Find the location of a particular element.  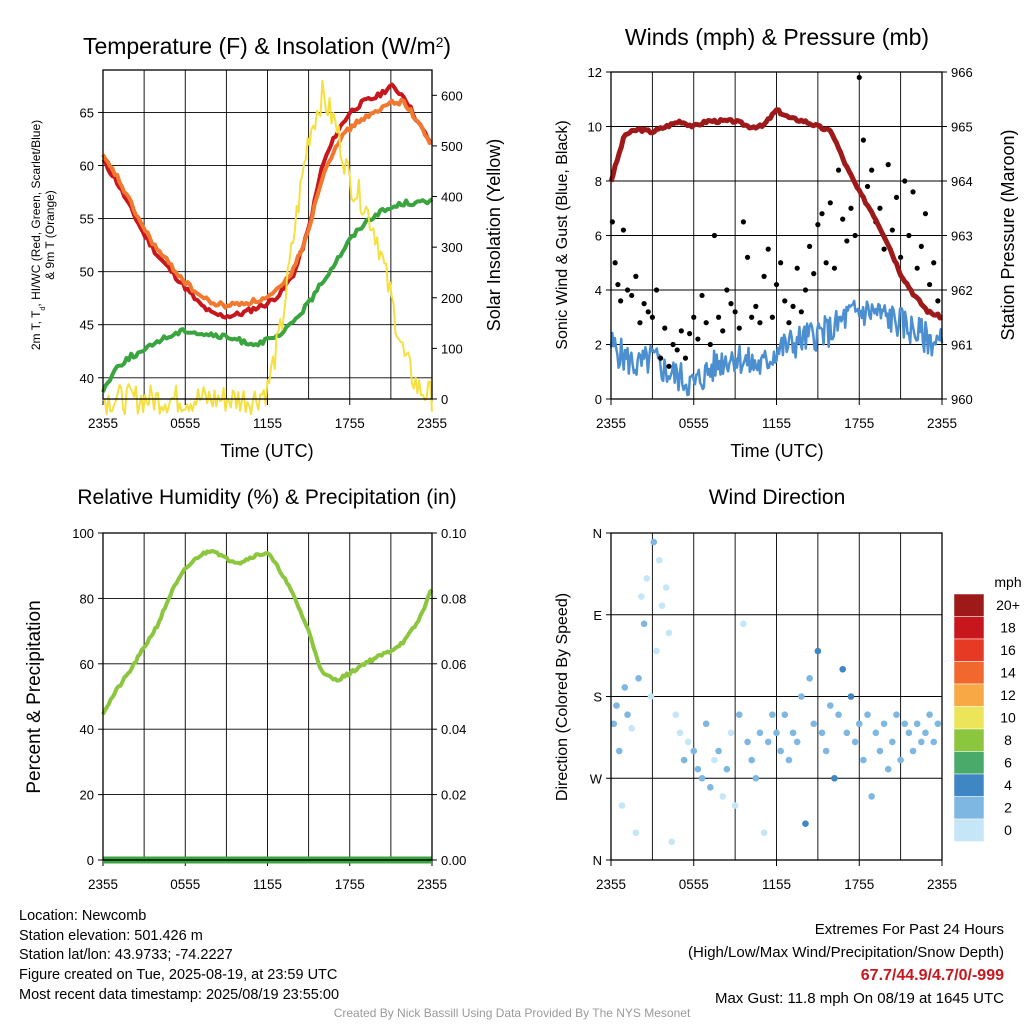

x-tick-label-1-1: 0555 is located at coordinates (694, 423).